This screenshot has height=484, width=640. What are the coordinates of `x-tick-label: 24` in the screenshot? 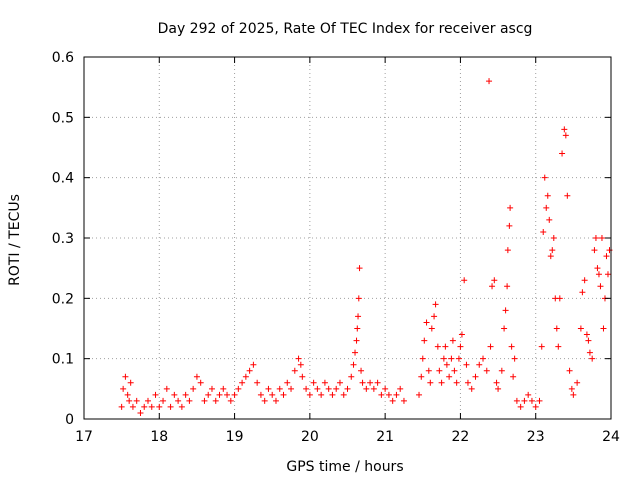 It's located at (611, 437).